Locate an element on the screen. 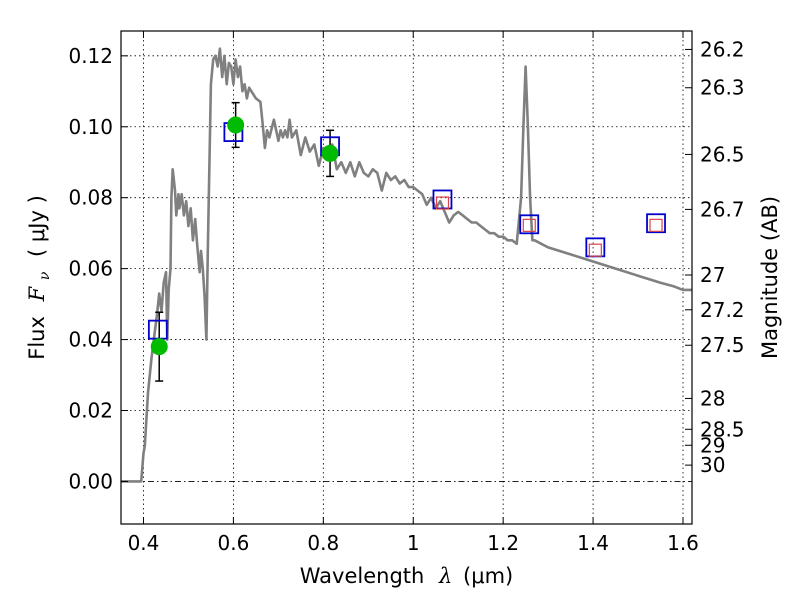 This screenshot has height=600, width=800. x-tick-label: 0.8 is located at coordinates (323, 543).